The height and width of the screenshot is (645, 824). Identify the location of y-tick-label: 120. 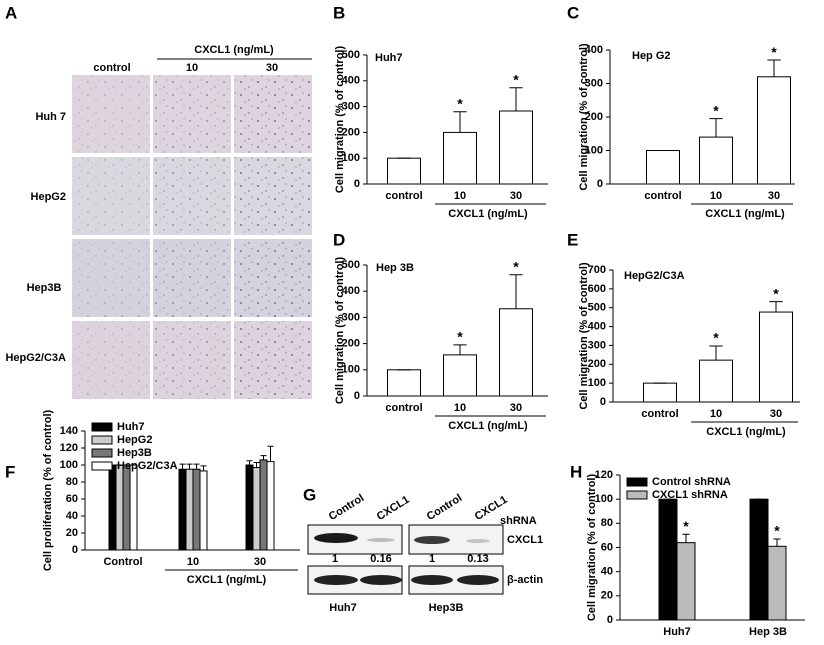
(604, 475).